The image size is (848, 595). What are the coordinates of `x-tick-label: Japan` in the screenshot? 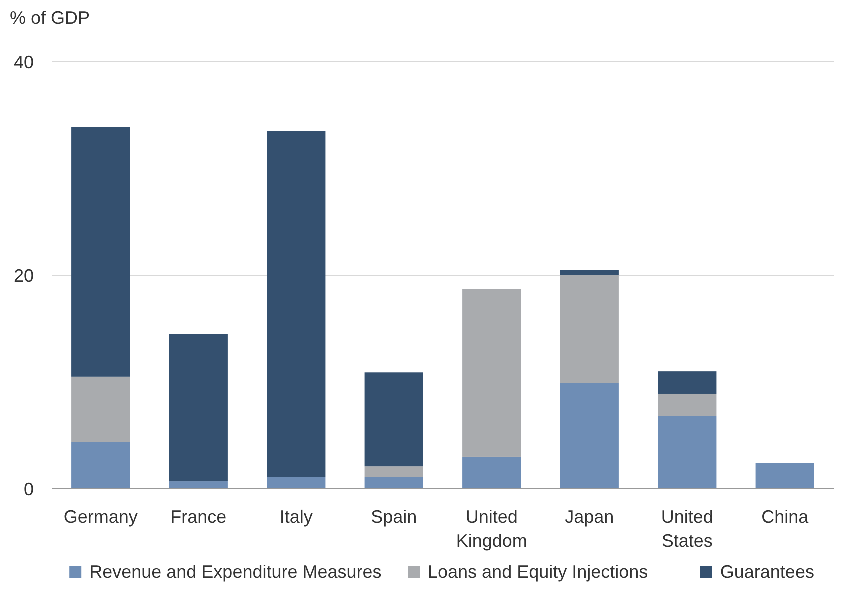 It's located at (589, 517).